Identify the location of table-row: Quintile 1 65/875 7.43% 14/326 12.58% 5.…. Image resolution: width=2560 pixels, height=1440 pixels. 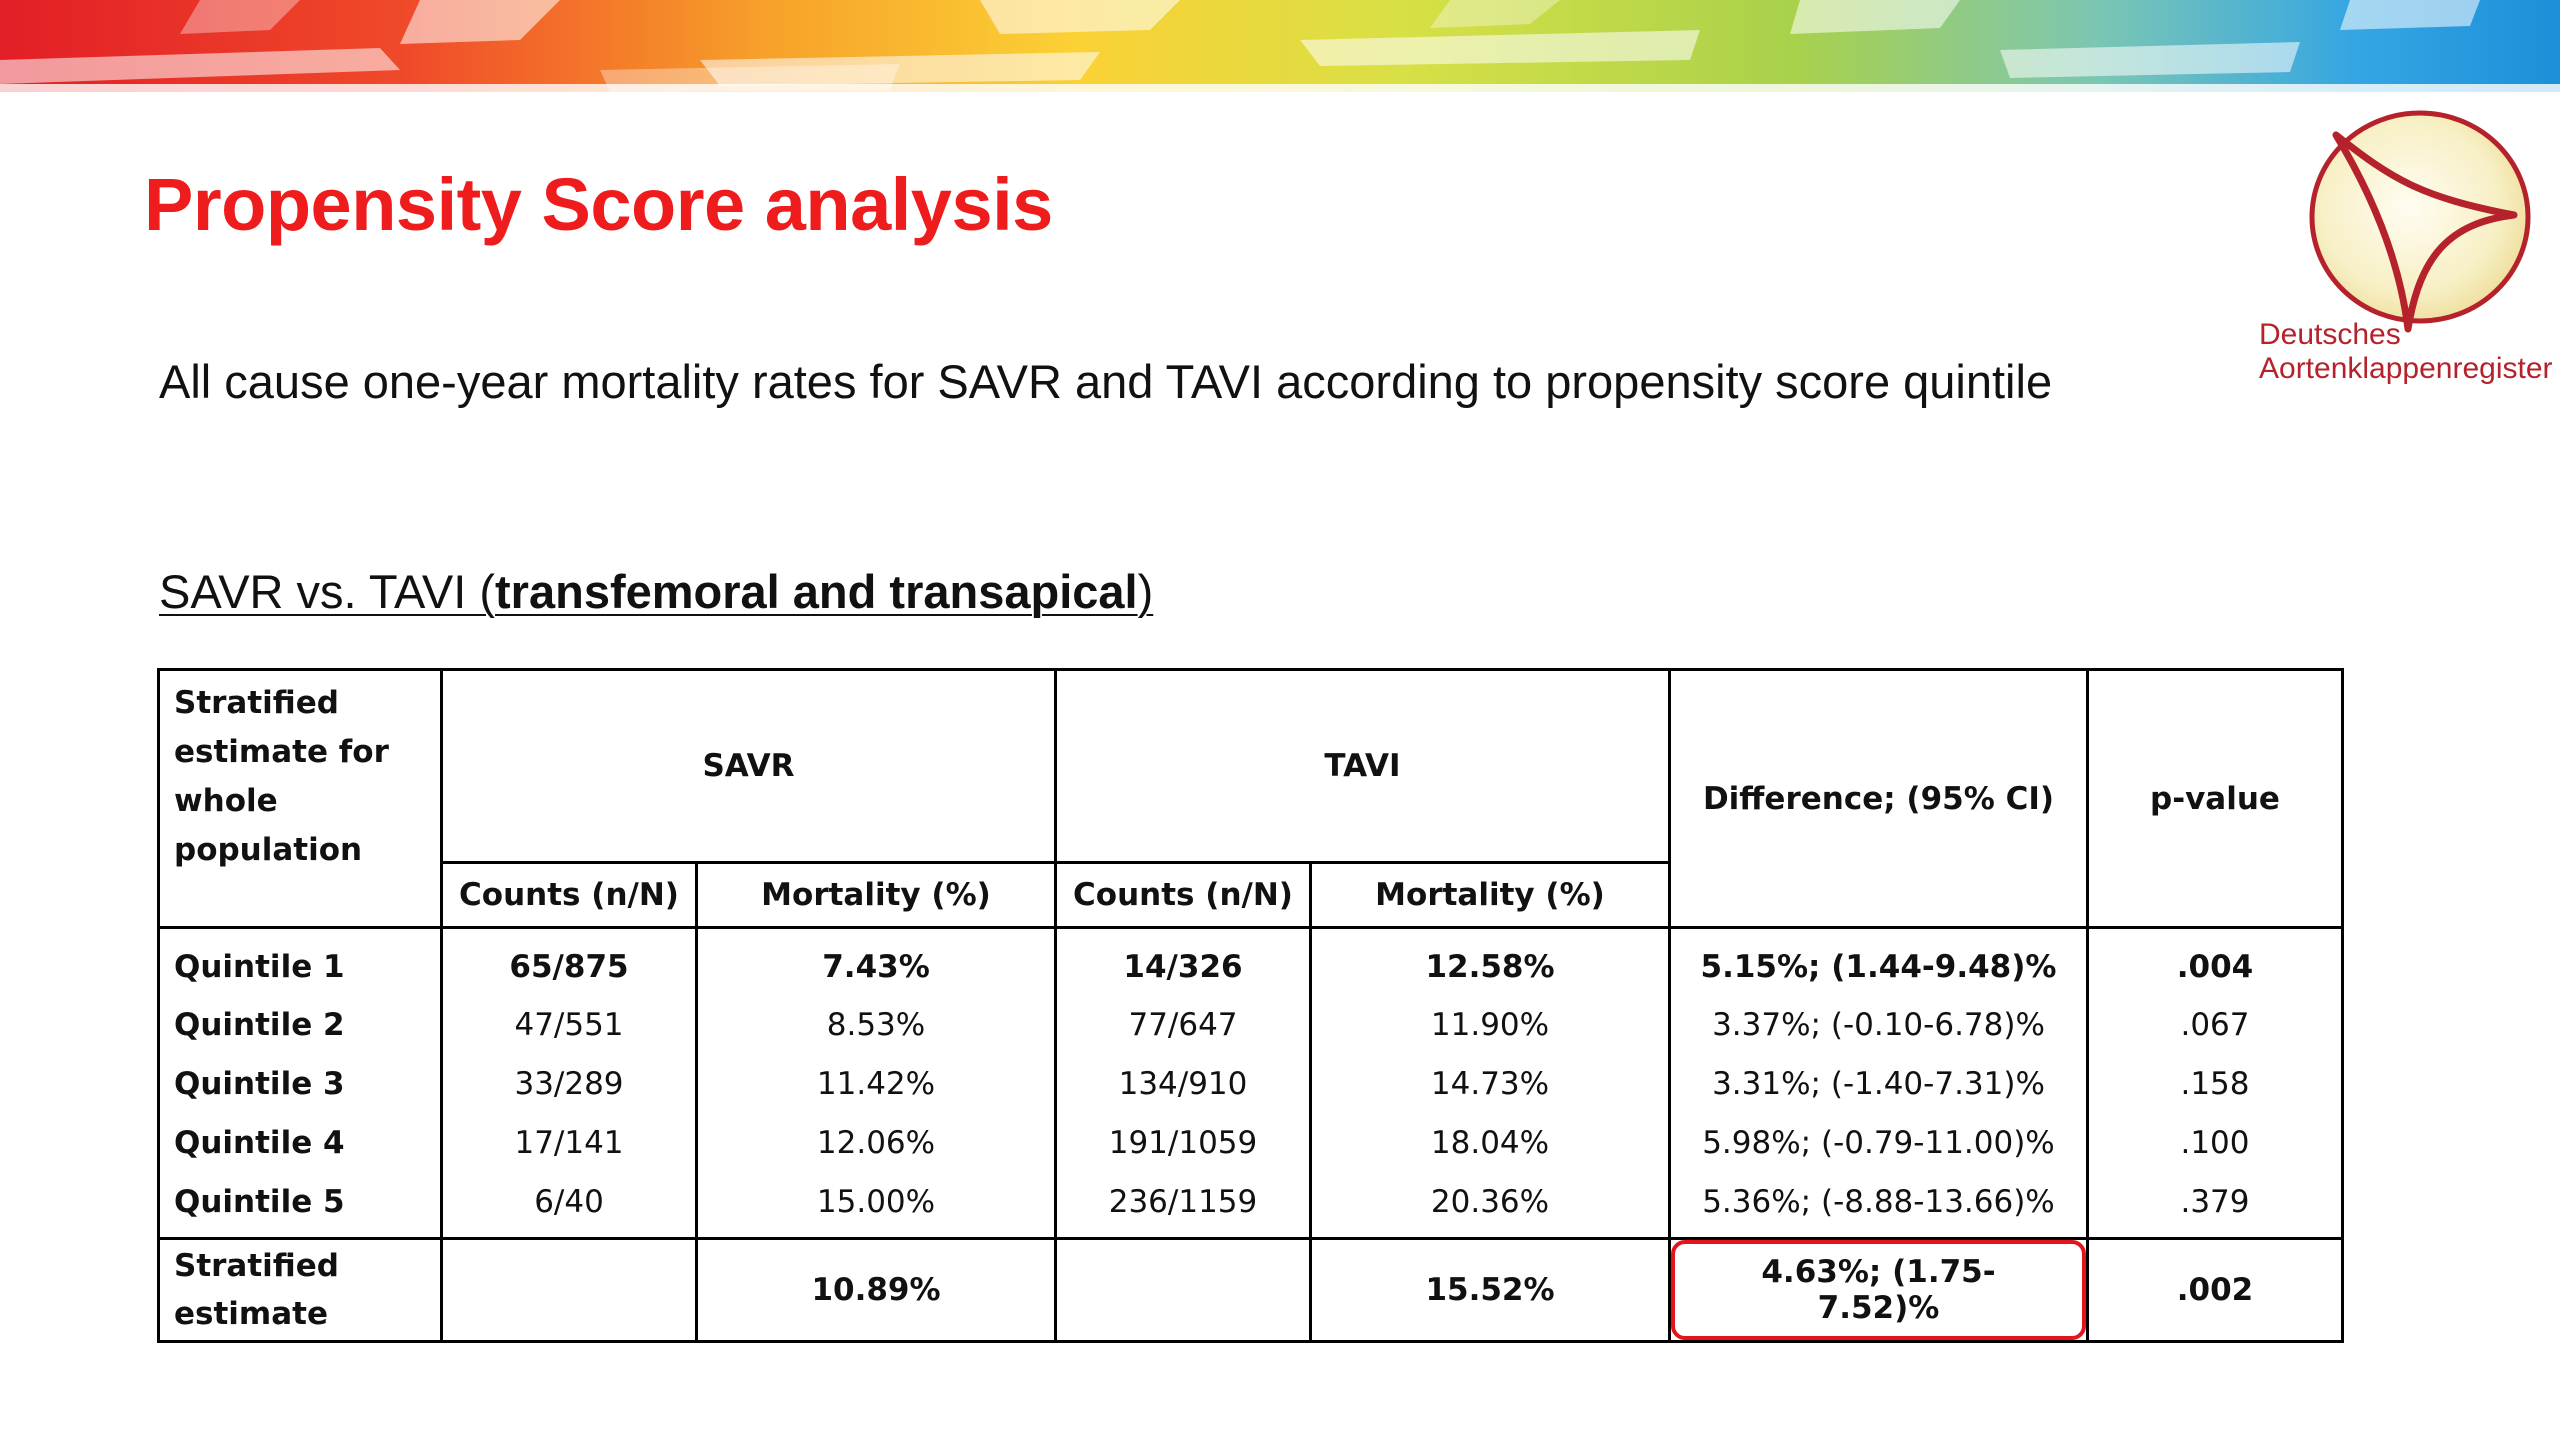
(1250, 961).